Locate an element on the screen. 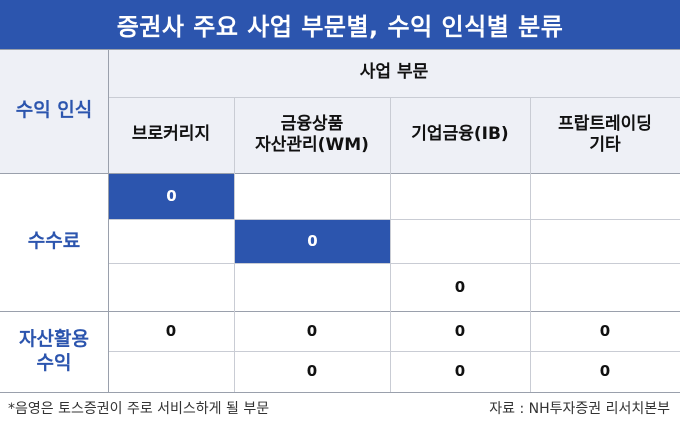 Image resolution: width=680 pixels, height=426 pixels. table-cell-r2-brokerage is located at coordinates (171, 241).